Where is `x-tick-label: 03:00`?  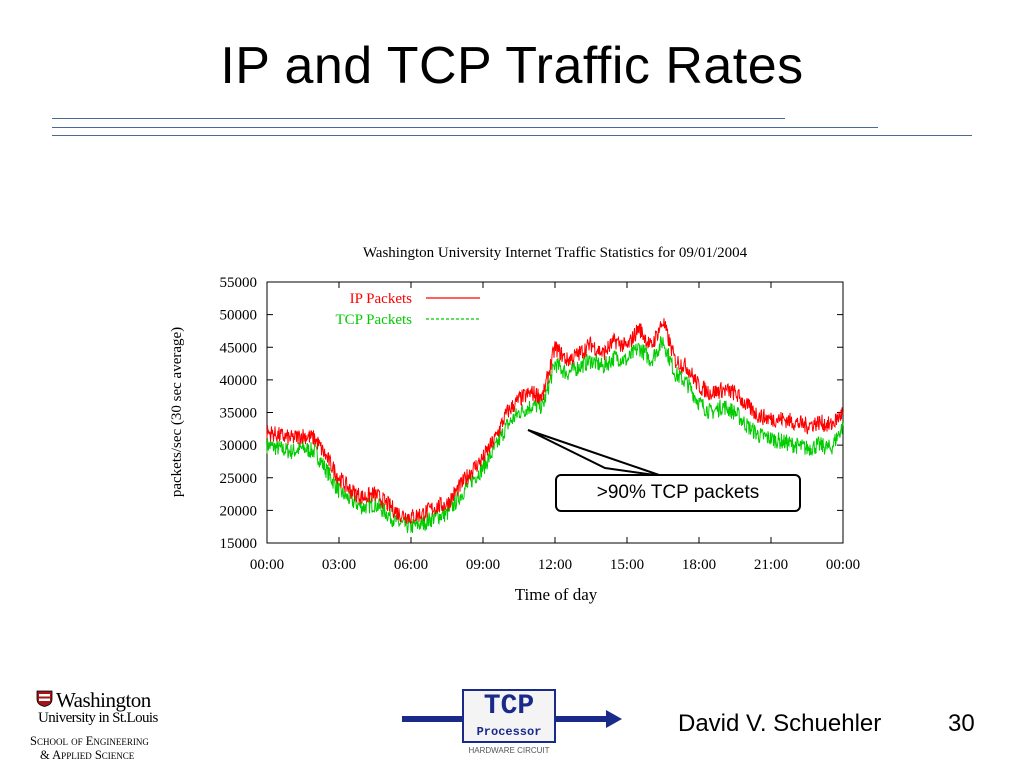
x-tick-label: 03:00 is located at coordinates (339, 565).